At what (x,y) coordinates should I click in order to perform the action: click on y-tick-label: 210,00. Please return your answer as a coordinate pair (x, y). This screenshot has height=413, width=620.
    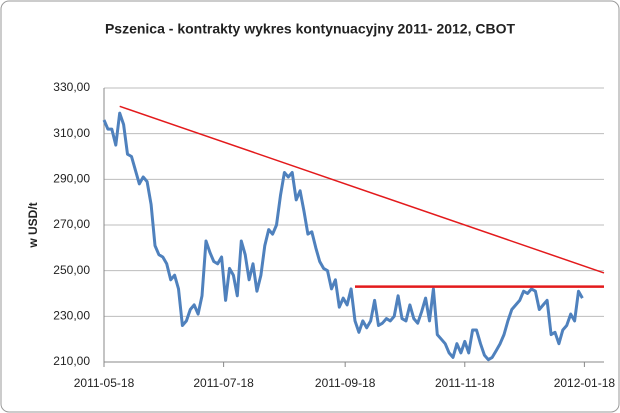
    Looking at the image, I should click on (71, 361).